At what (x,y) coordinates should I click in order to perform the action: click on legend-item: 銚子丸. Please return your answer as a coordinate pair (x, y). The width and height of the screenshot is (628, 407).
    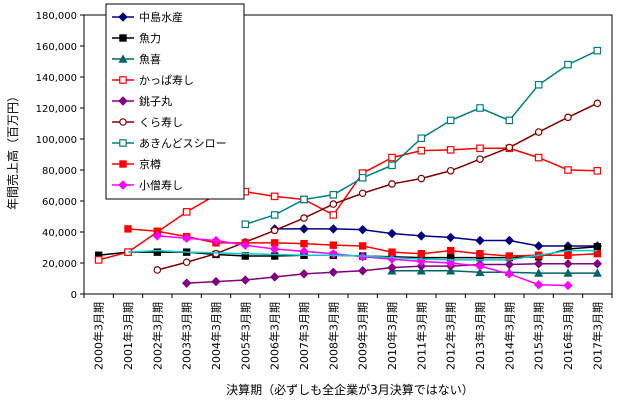
    Looking at the image, I should click on (142, 101).